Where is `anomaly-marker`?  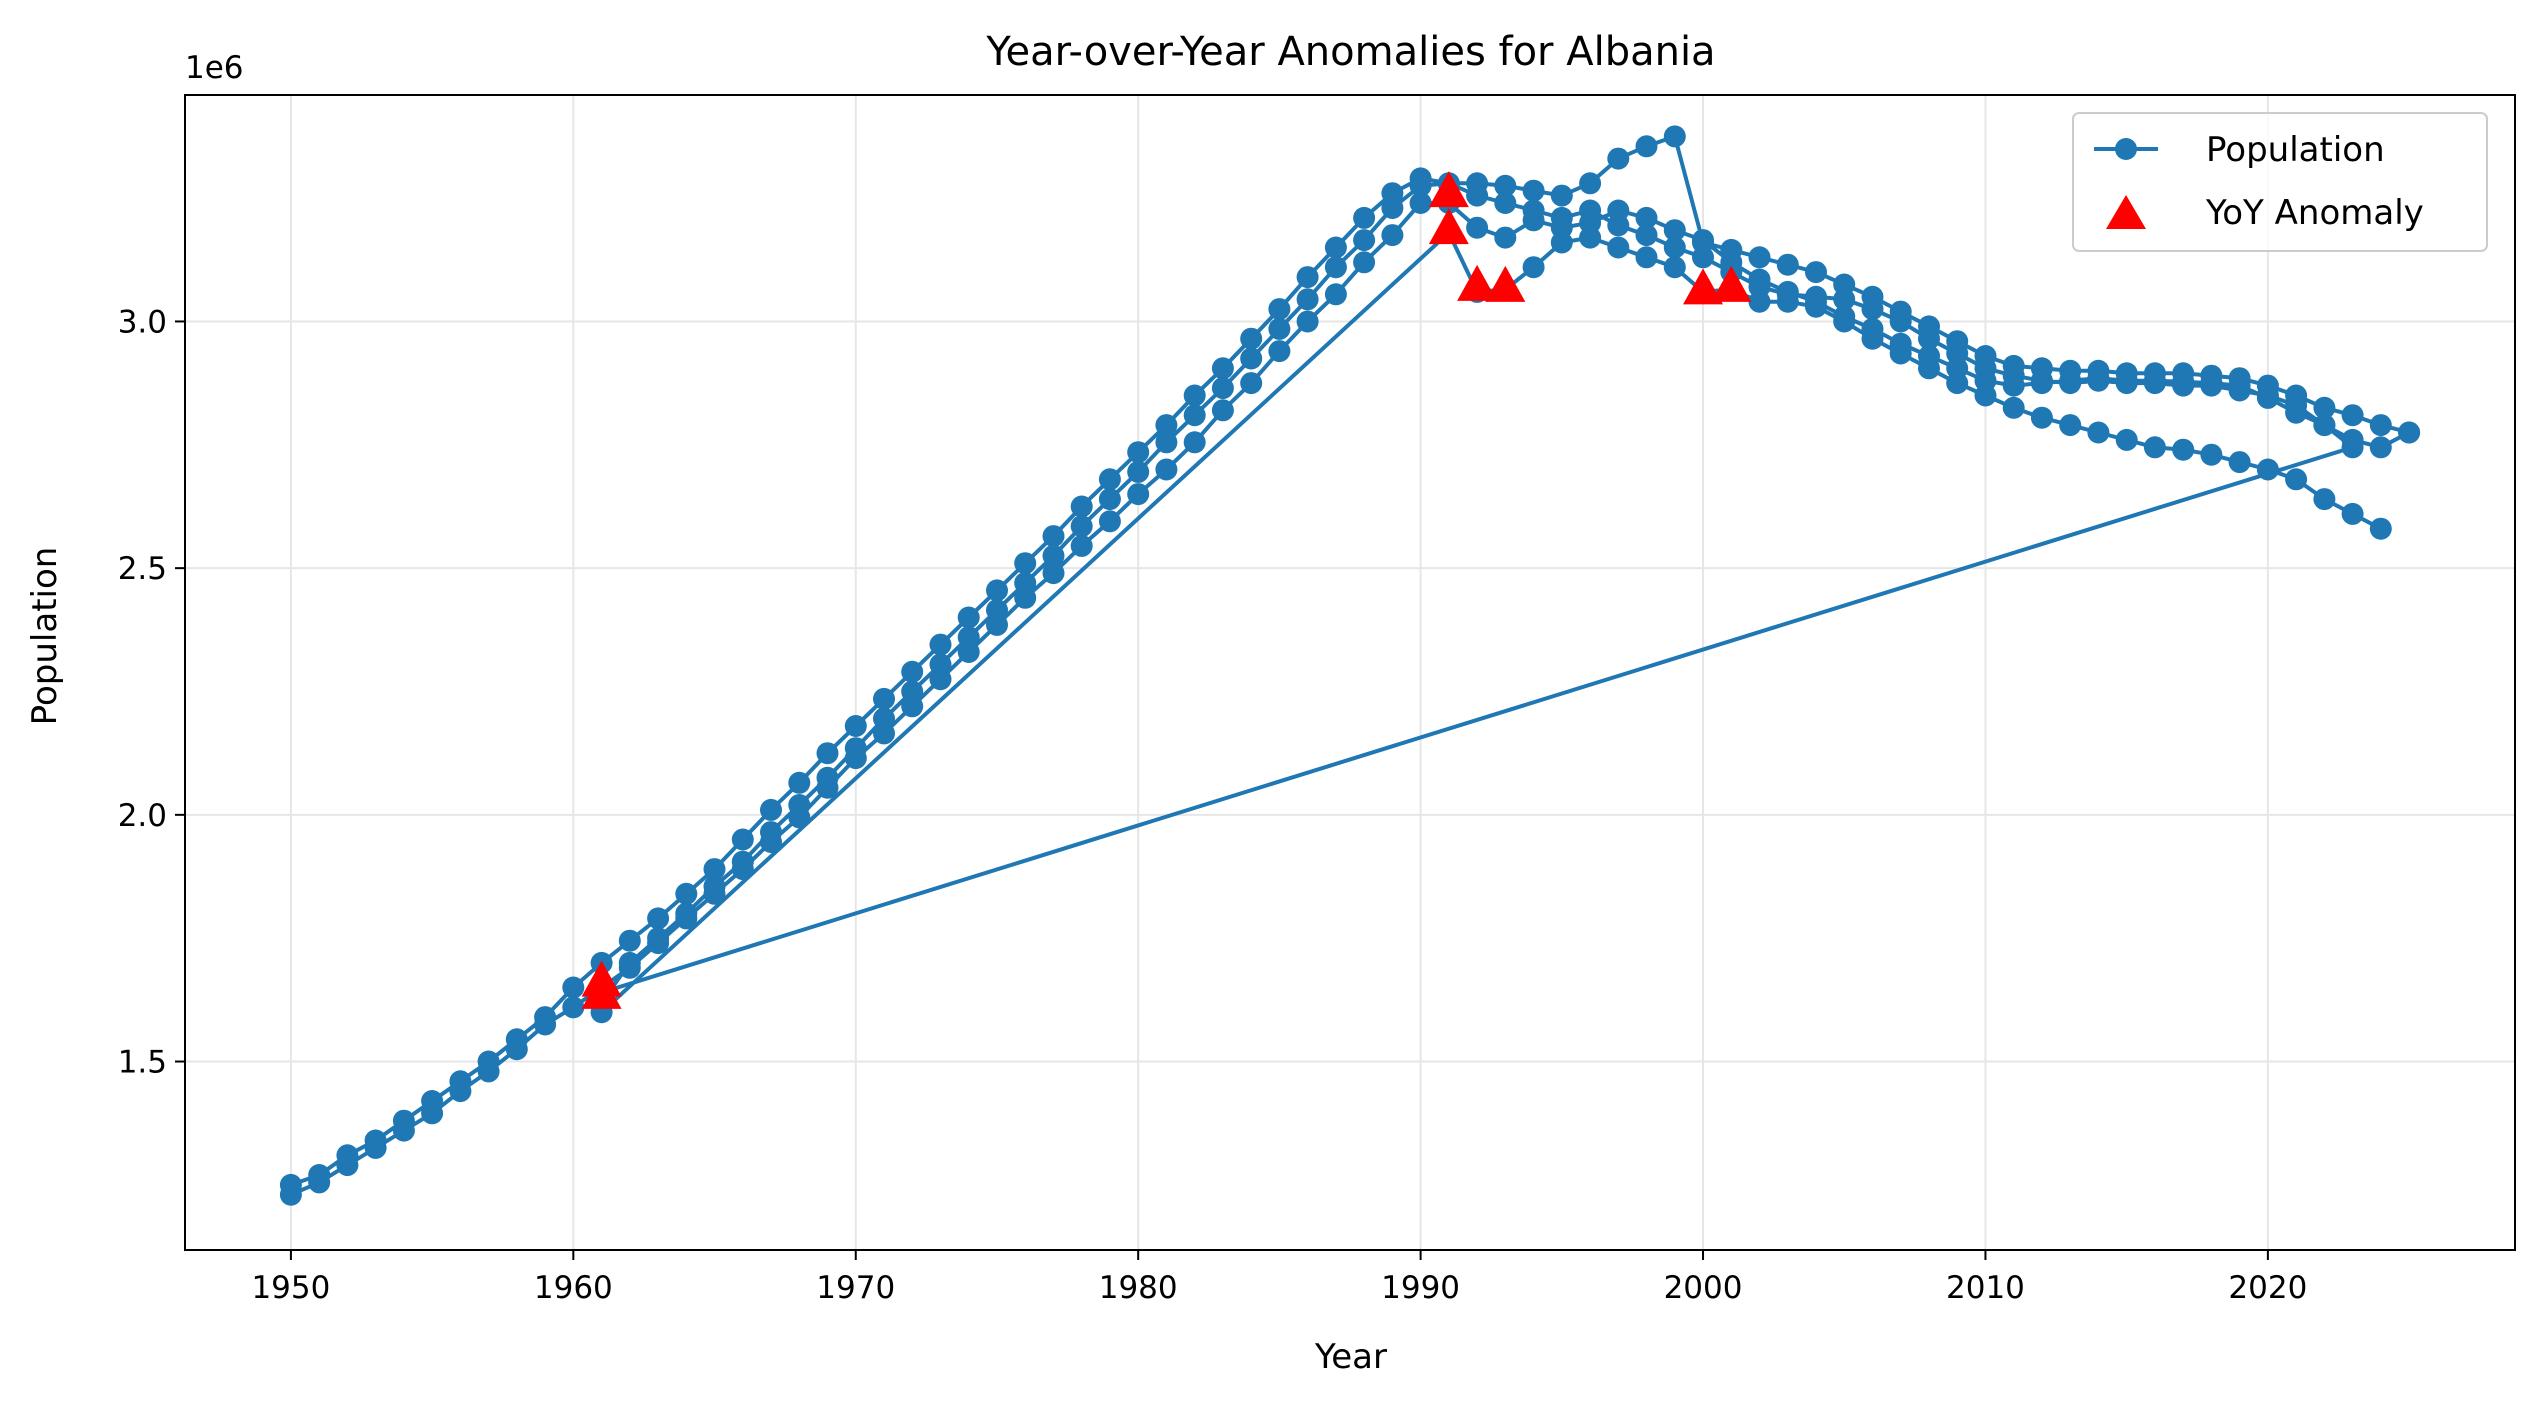 anomaly-marker is located at coordinates (1505, 283).